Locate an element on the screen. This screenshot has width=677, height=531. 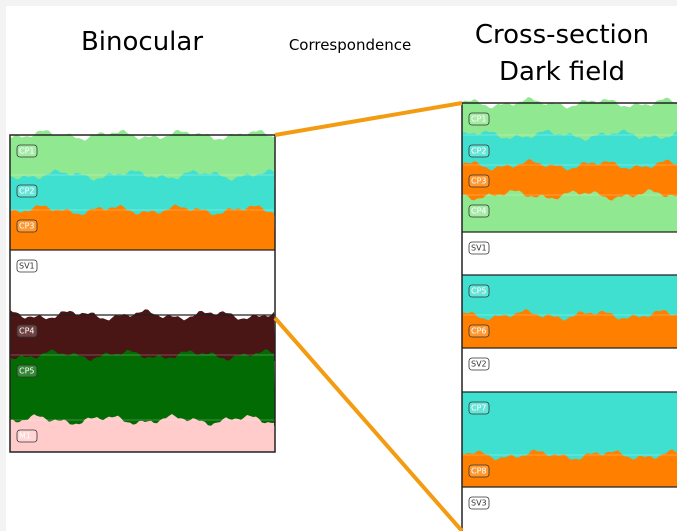
layer-label: SV2 is located at coordinates (479, 364).